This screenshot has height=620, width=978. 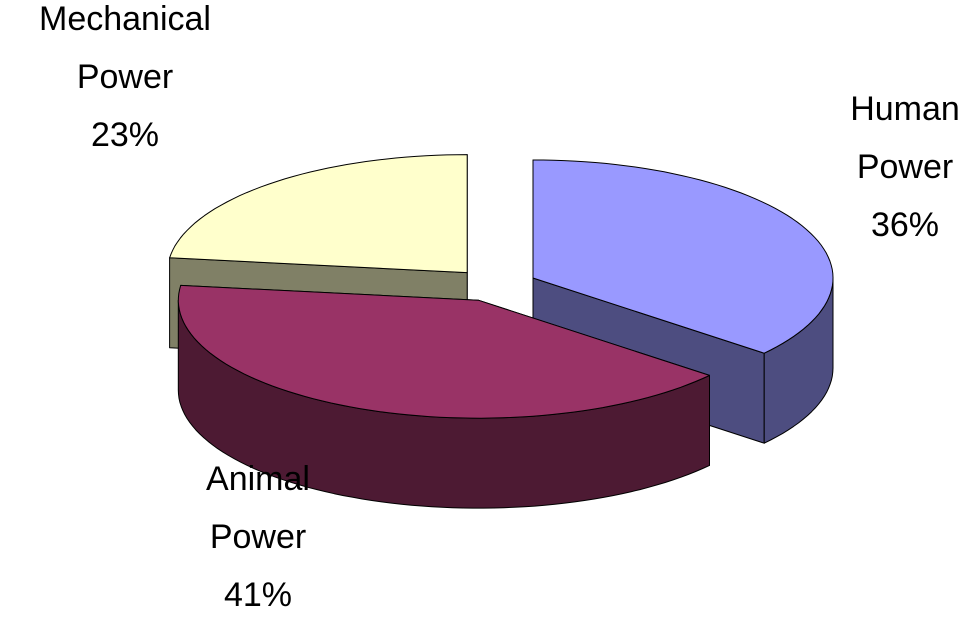 What do you see at coordinates (258, 595) in the screenshot?
I see `value-label: 41%` at bounding box center [258, 595].